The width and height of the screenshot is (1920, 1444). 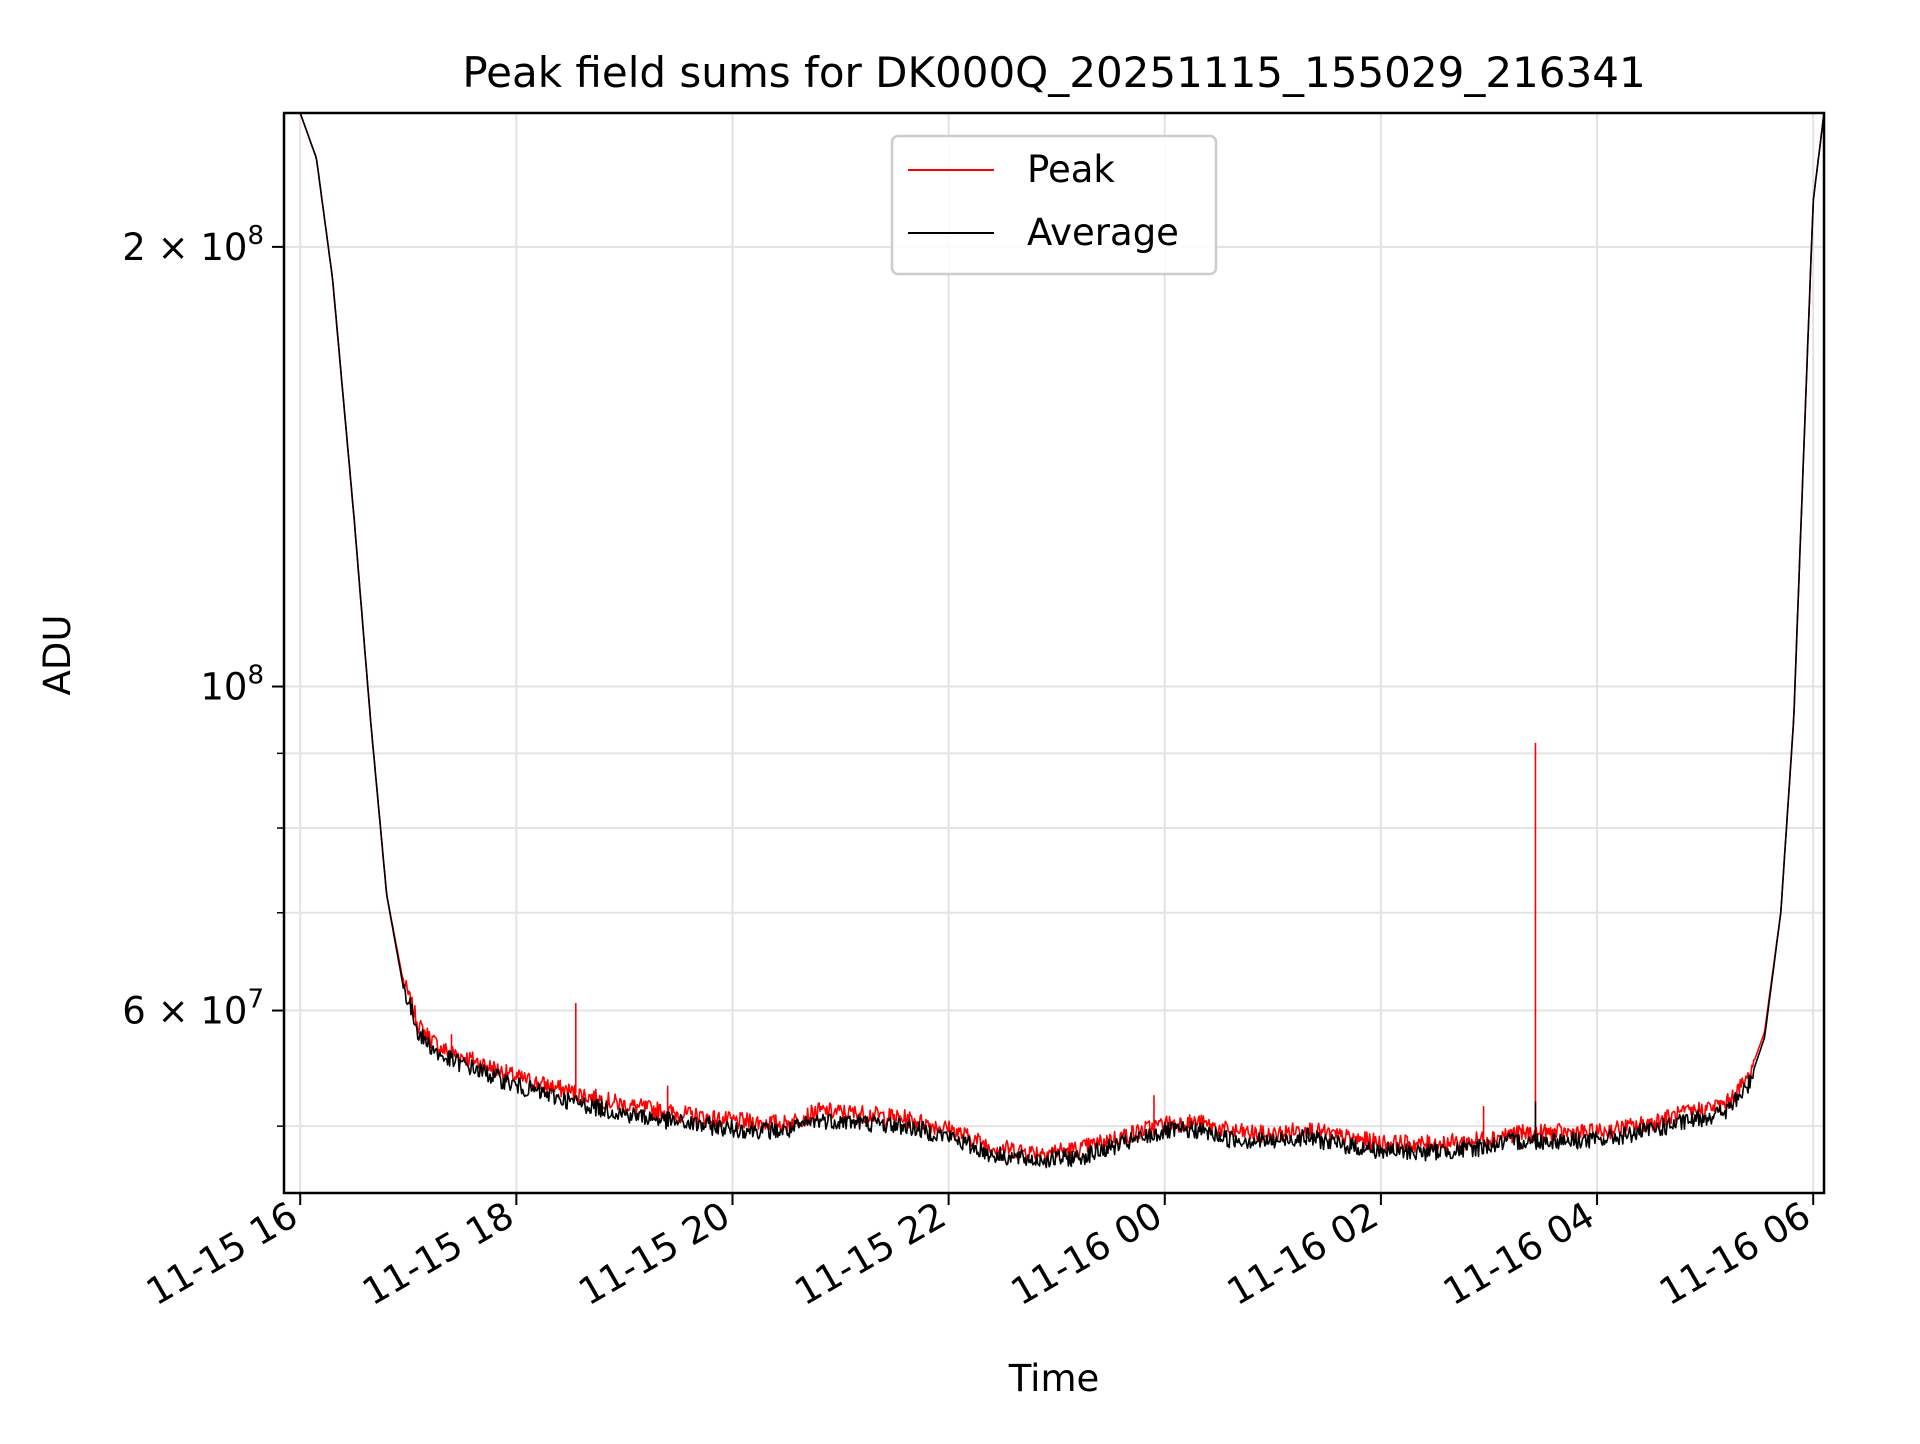 What do you see at coordinates (1054, 205) in the screenshot?
I see `legend: Peak Average` at bounding box center [1054, 205].